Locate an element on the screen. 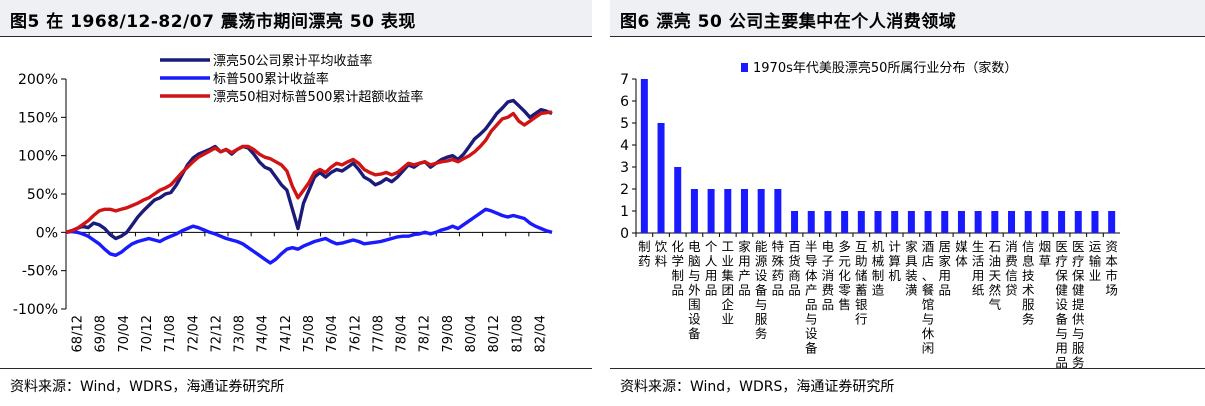  y-tick-label: -100% is located at coordinates (35, 310).